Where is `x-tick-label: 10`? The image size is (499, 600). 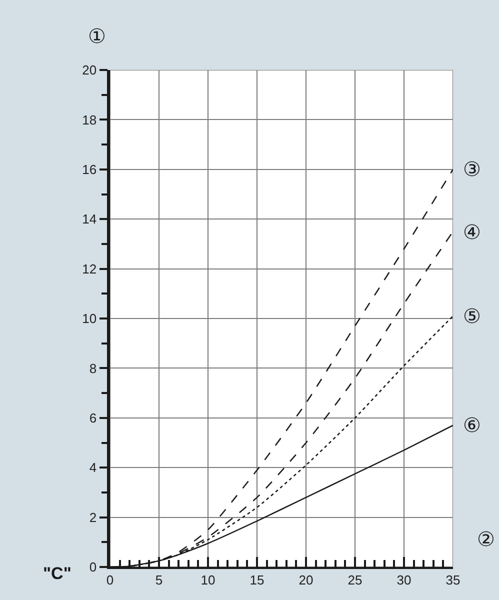
x-tick-label: 10 is located at coordinates (208, 580).